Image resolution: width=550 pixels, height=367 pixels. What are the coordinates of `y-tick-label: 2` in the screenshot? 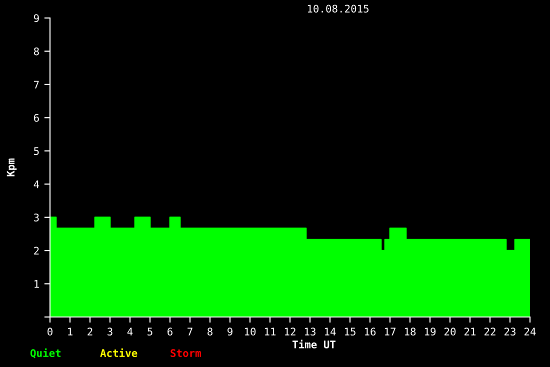 It's located at (36, 250).